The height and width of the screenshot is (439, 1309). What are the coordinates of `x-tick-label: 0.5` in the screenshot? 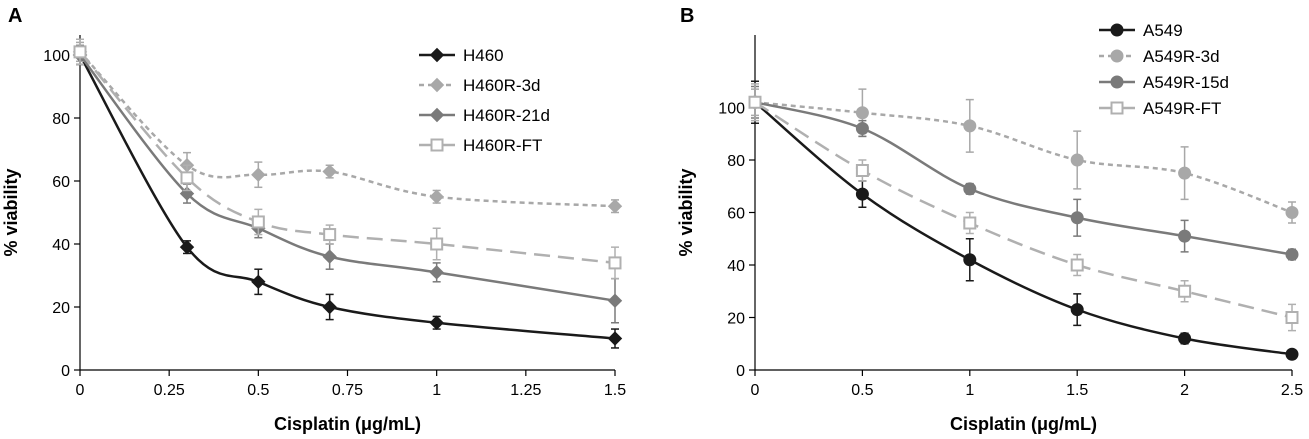 It's located at (862, 390).